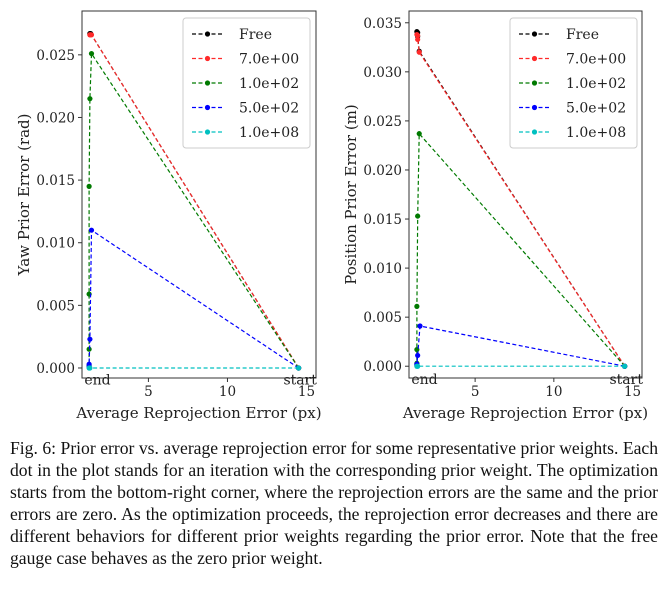 This screenshot has height=611, width=670. I want to click on y-axis-title: Position Prior Error (m), so click(351, 194).